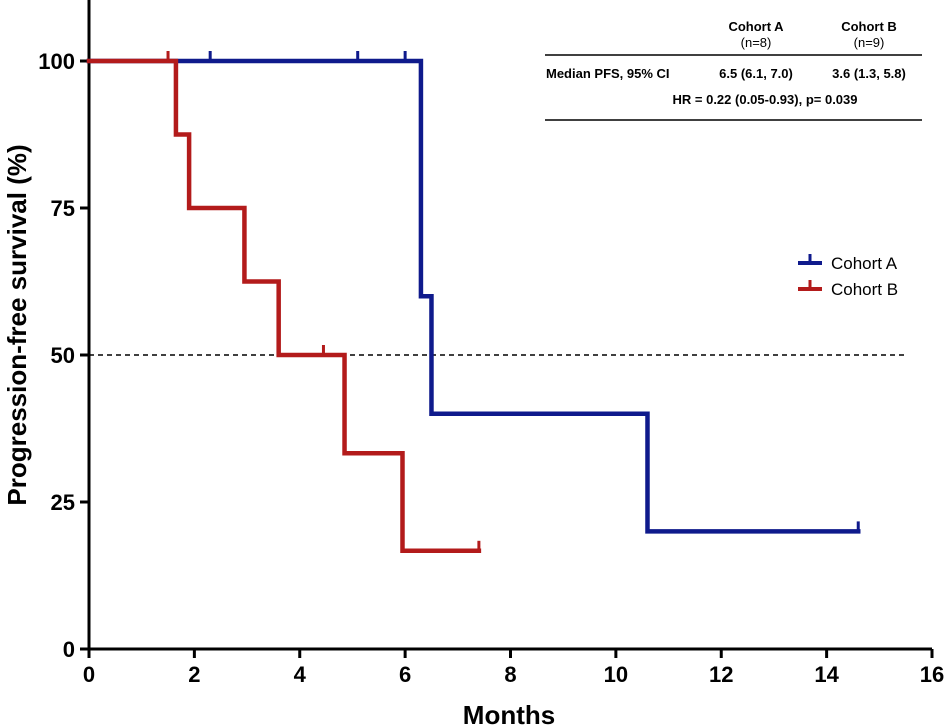  I want to click on y-tick-label: 75, so click(63, 208).